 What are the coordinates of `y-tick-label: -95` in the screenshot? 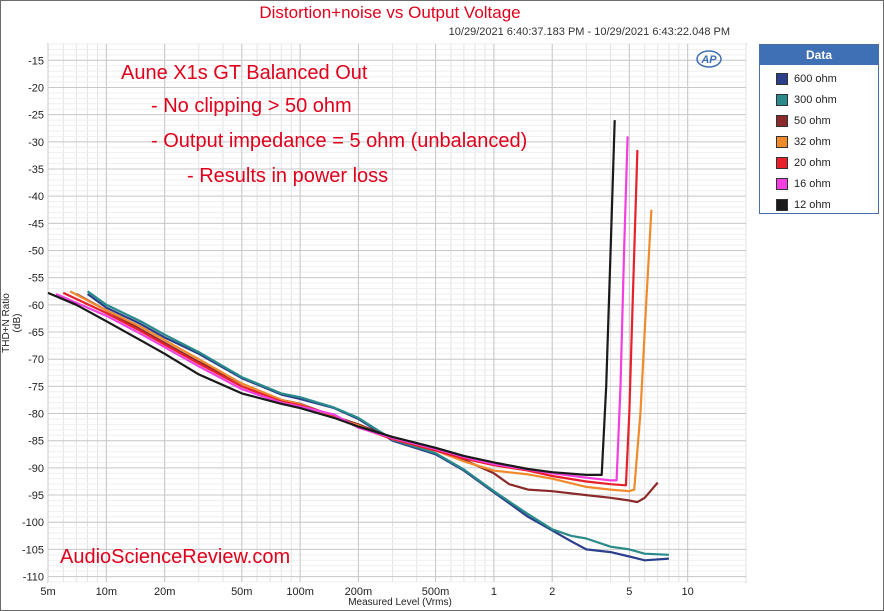 It's located at (36, 496).